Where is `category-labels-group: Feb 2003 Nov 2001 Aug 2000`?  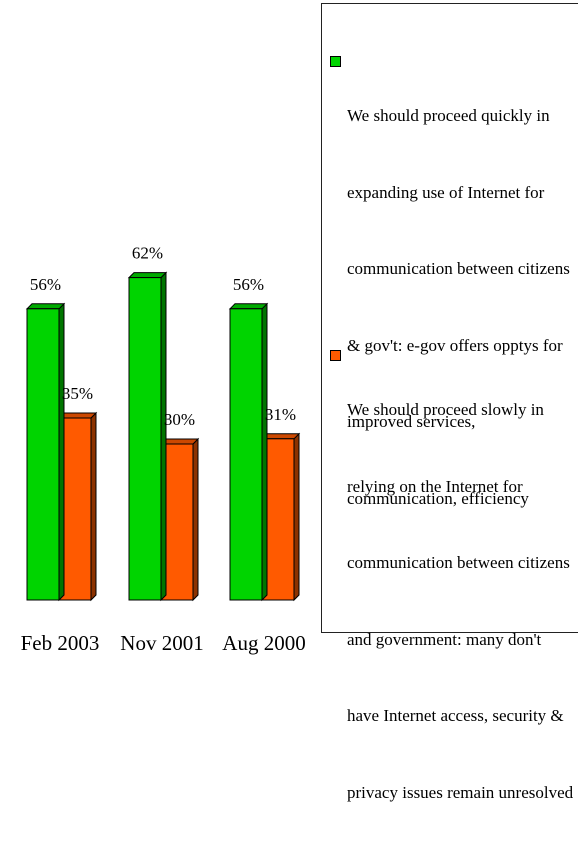 category-labels-group: Feb 2003 Nov 2001 Aug 2000 is located at coordinates (163, 643).